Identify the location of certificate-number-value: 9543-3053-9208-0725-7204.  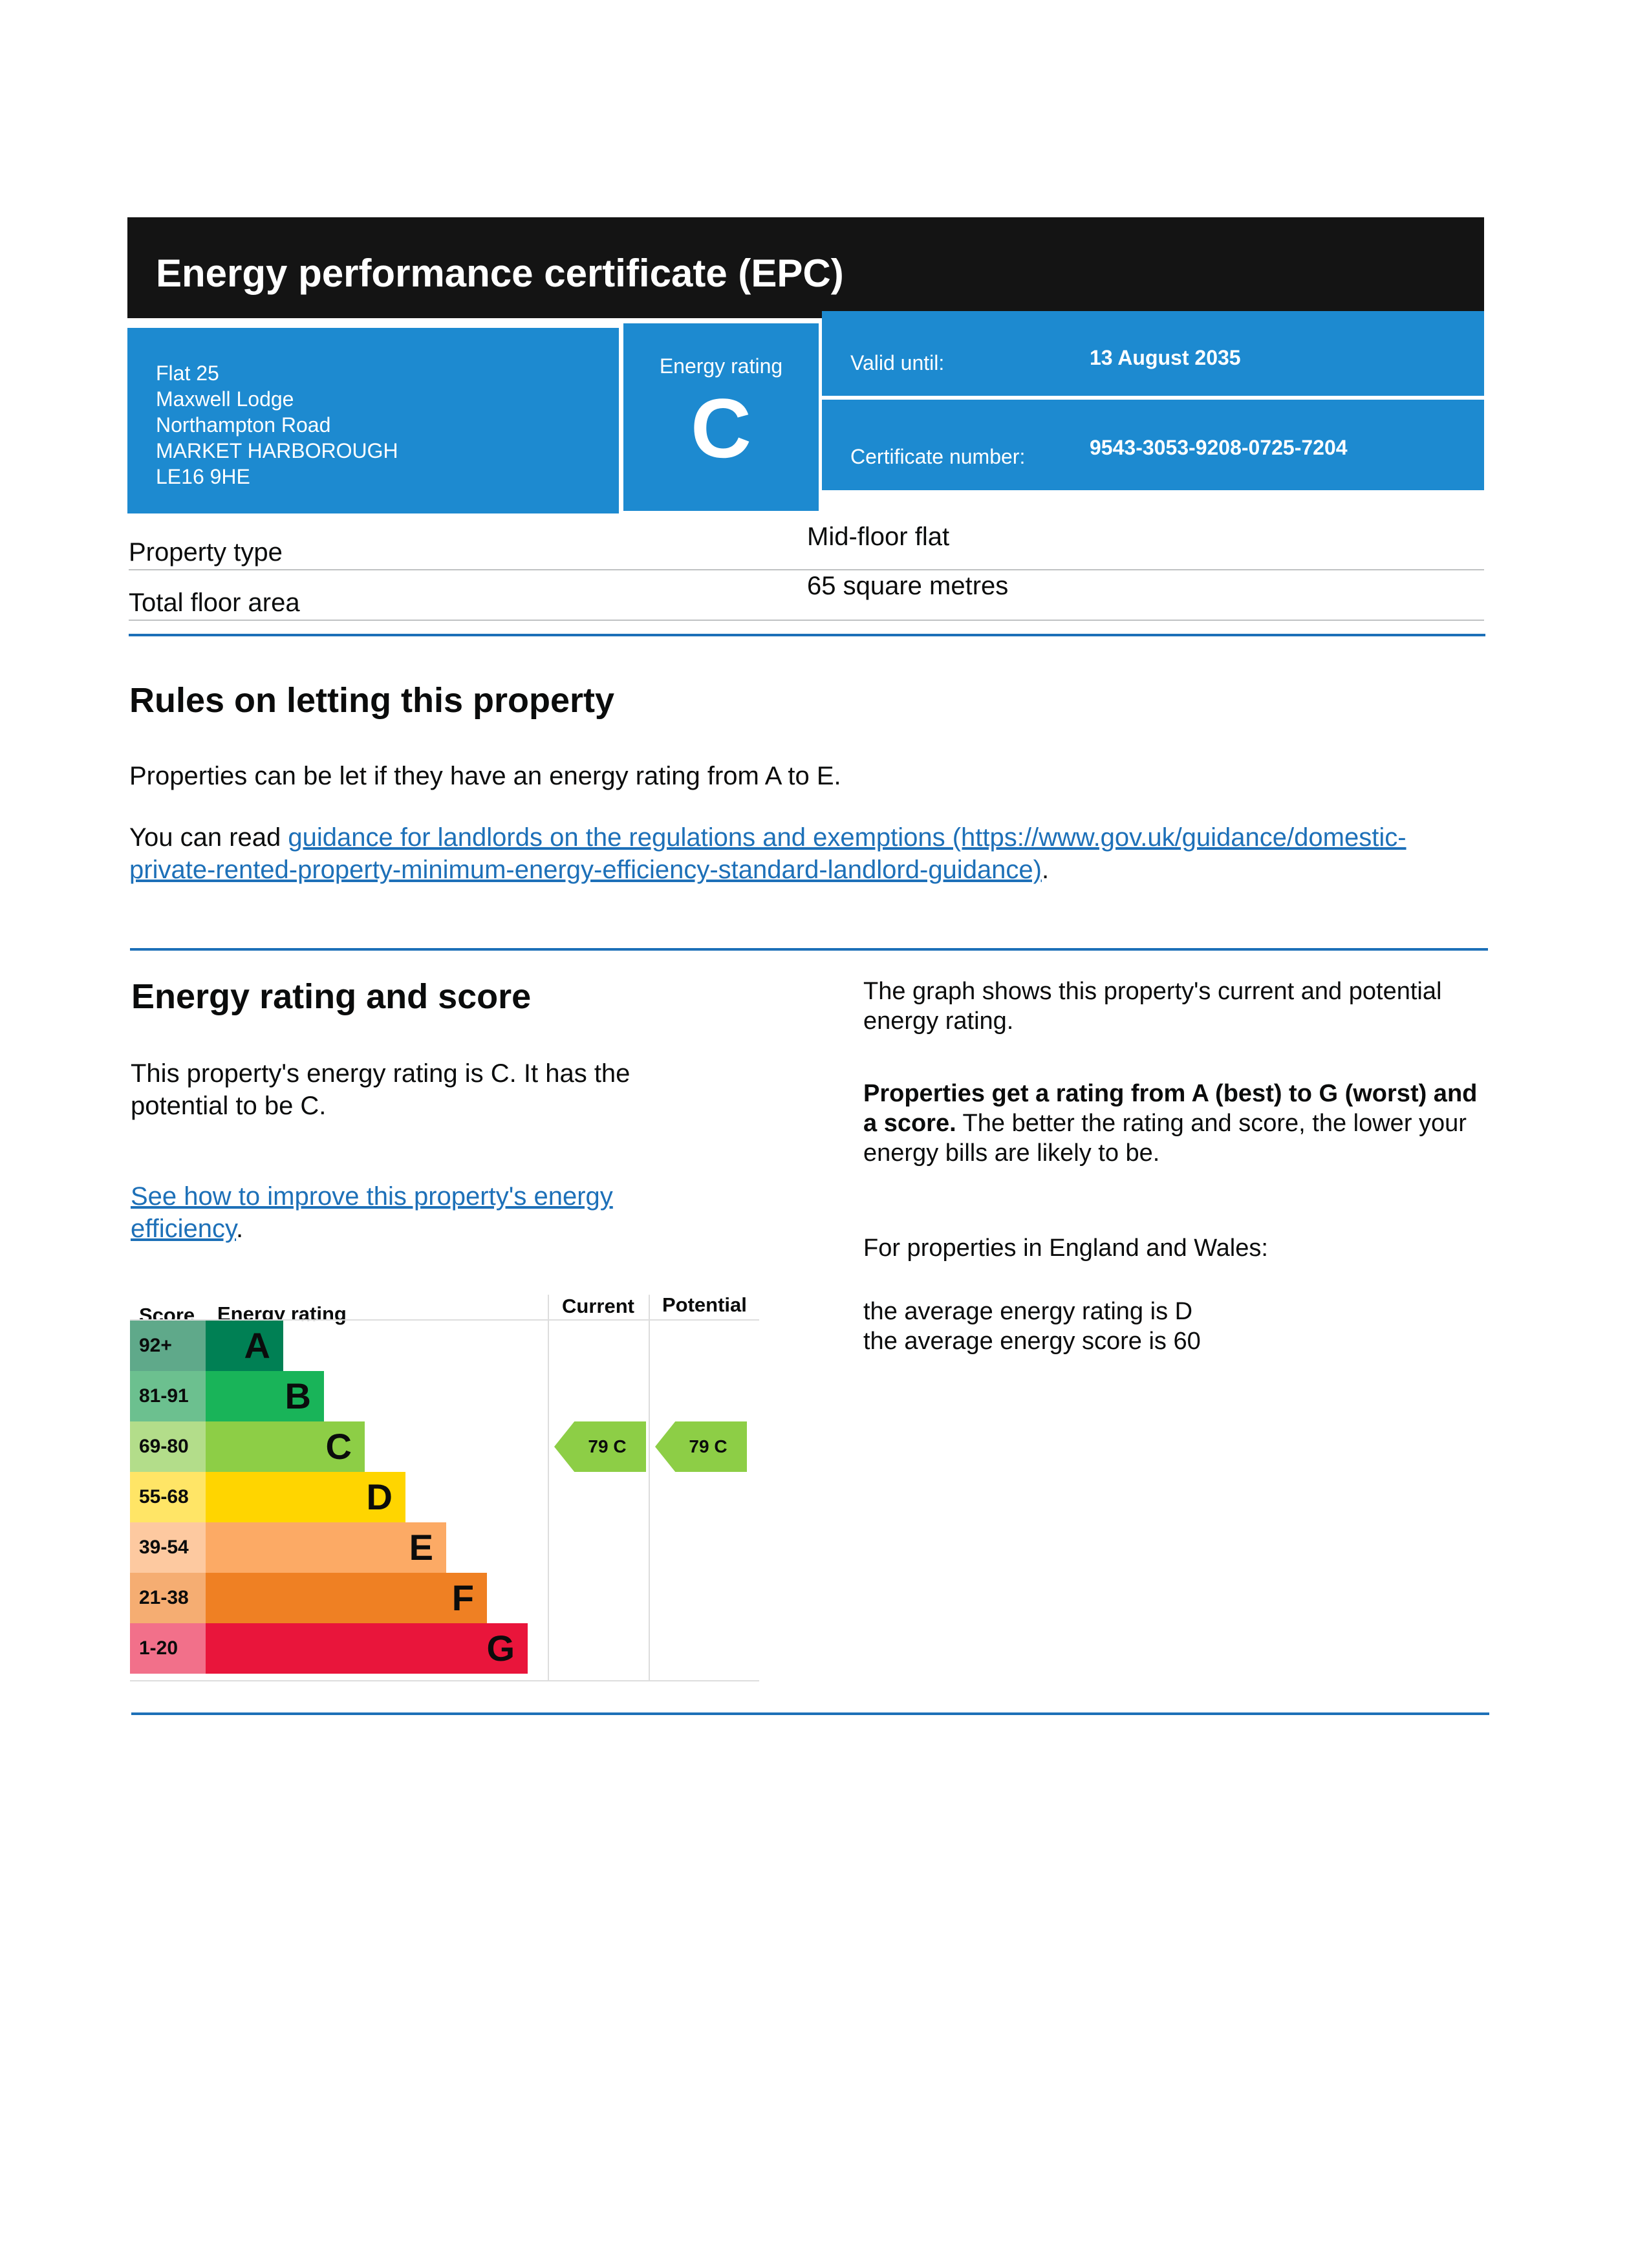
(1219, 447).